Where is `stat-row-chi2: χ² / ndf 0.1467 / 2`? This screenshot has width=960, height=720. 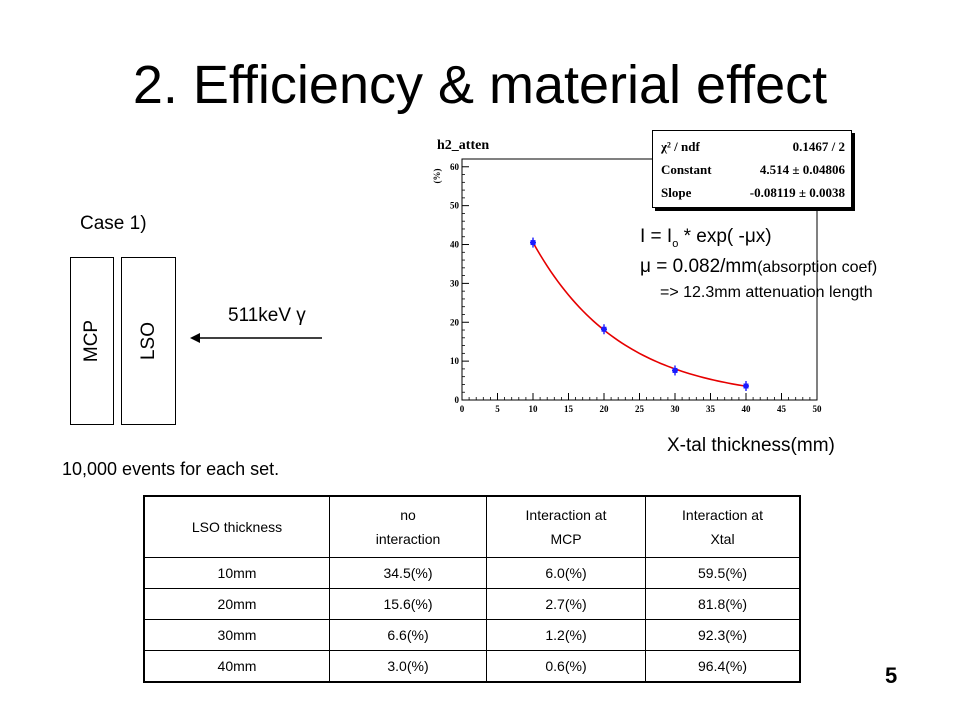
stat-row-chi2: χ² / ndf 0.1467 / 2 is located at coordinates (753, 149).